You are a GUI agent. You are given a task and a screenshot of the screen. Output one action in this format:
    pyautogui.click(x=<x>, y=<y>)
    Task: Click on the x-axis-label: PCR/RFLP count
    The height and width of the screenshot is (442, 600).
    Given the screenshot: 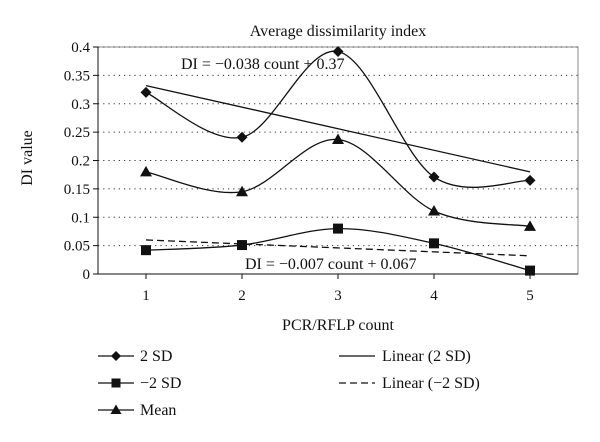 What is the action you would take?
    pyautogui.click(x=338, y=325)
    